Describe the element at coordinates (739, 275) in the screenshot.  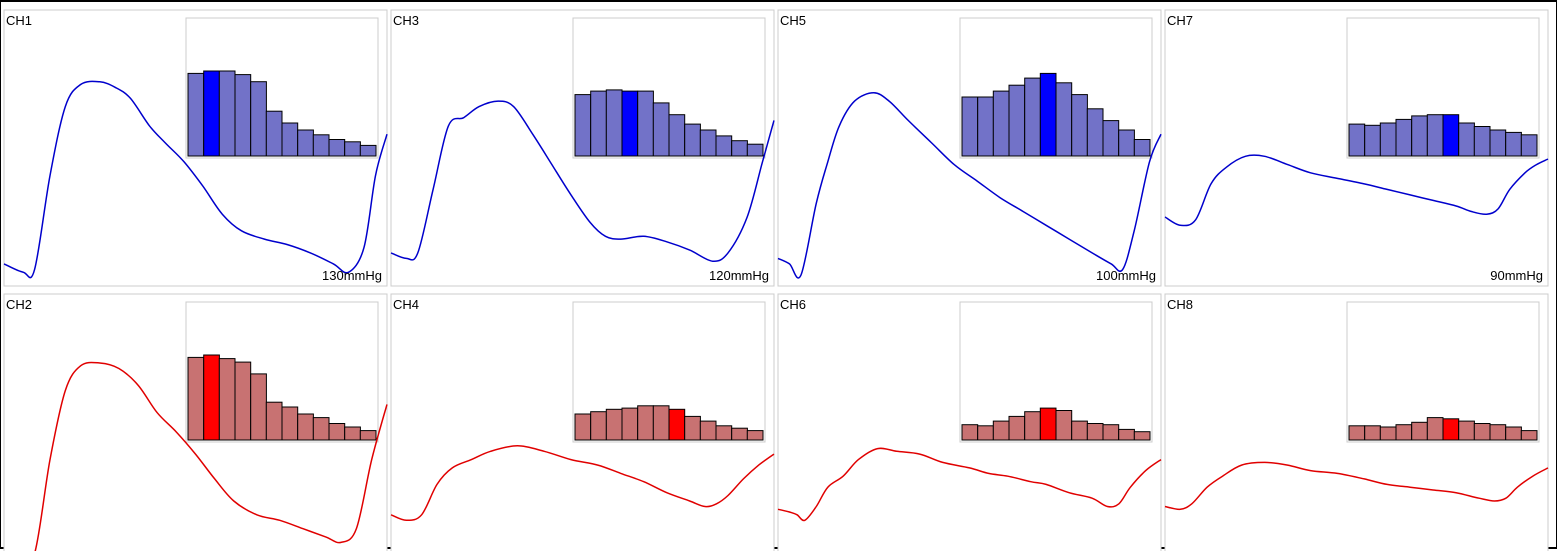
I see `pressure-label: 120mmHg` at that location.